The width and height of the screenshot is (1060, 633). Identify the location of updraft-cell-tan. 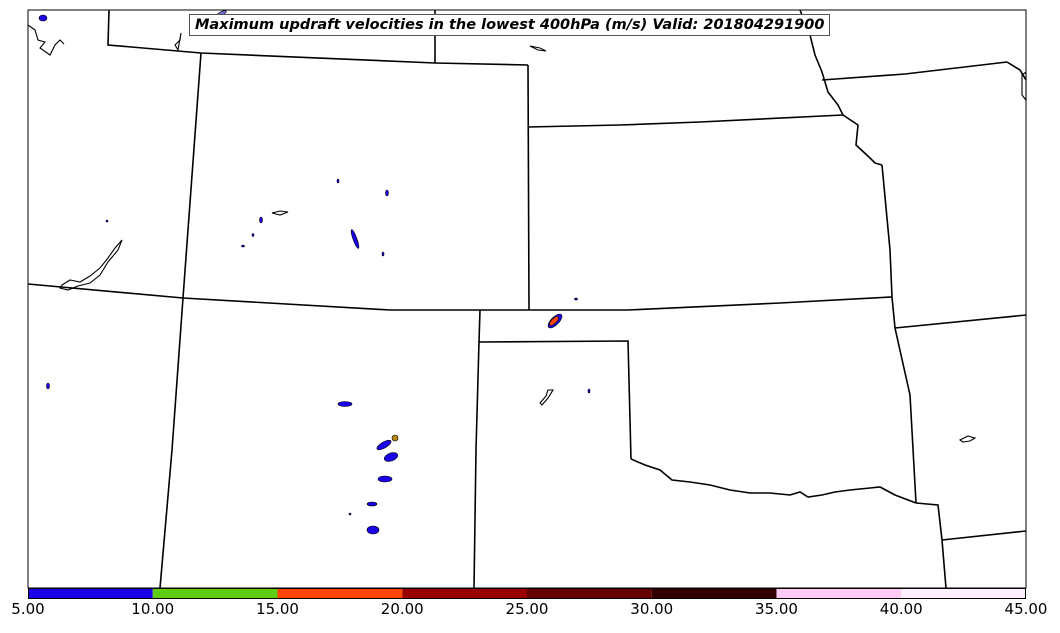
(395, 438).